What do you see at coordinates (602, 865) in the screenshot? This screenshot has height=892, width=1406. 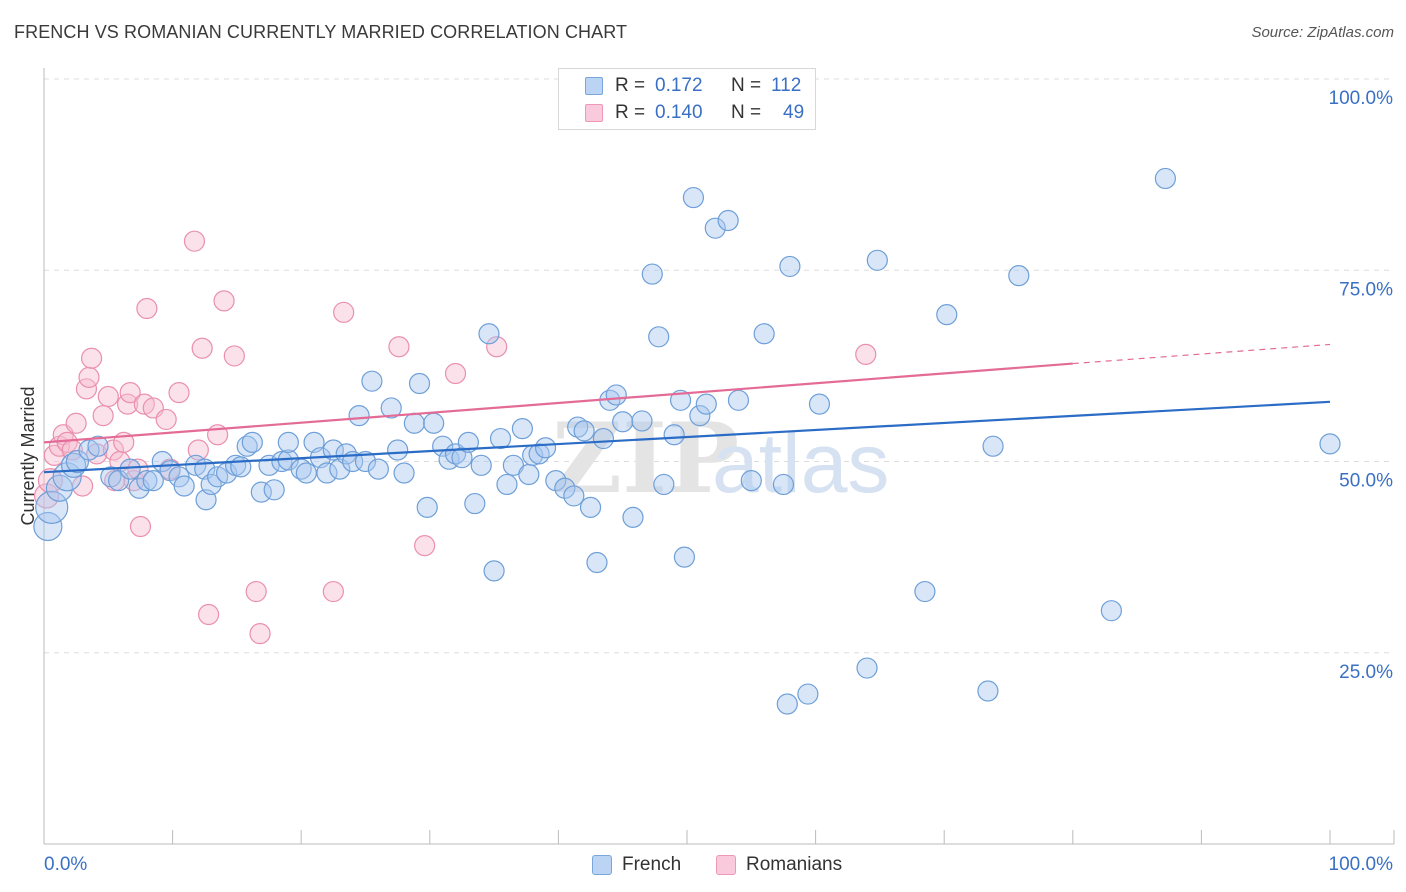 I see `bottom-french-swatch` at bounding box center [602, 865].